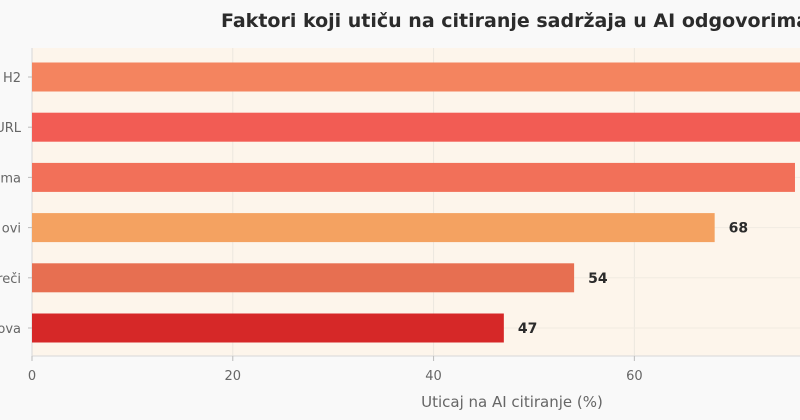  Describe the element at coordinates (233, 376) in the screenshot. I see `x-tick-label: 20` at that location.